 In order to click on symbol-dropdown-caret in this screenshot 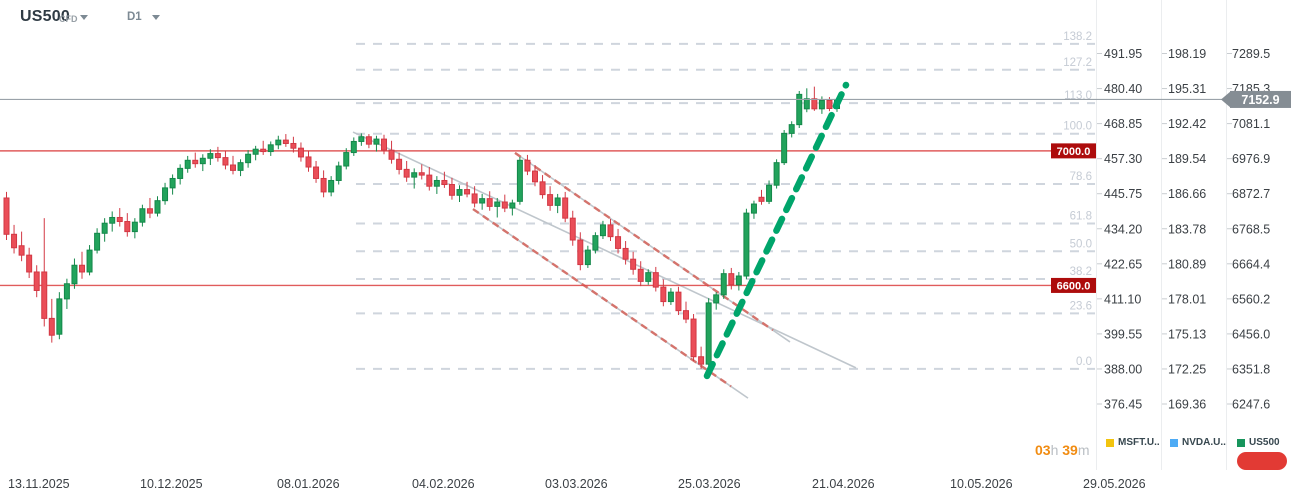, I will do `click(84, 17)`.